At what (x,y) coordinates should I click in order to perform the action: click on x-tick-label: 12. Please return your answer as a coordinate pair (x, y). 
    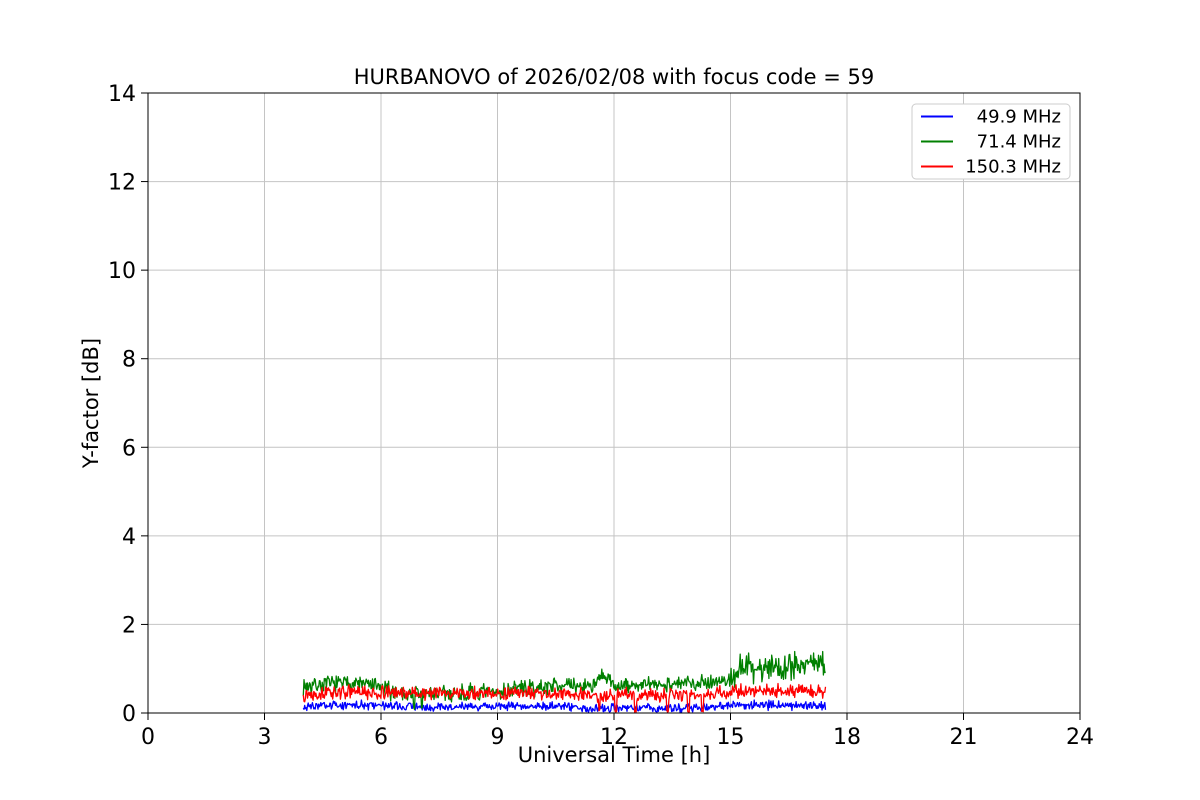
    Looking at the image, I should click on (614, 737).